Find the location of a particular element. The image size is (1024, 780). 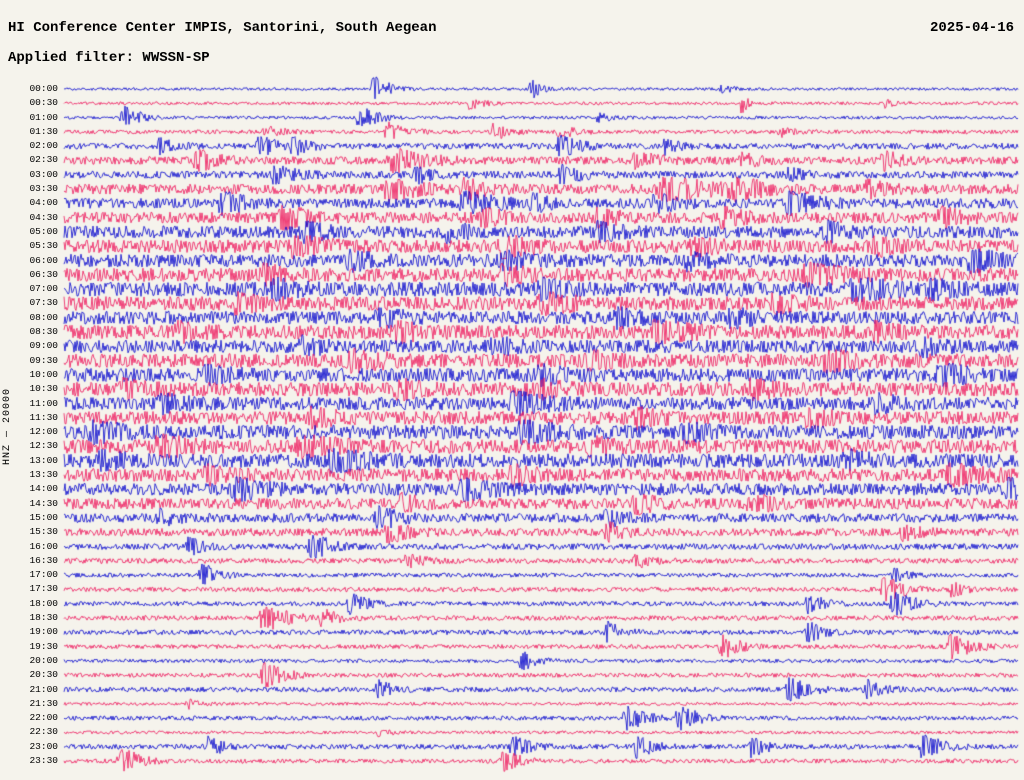

time-label: 06:30 is located at coordinates (43, 274).